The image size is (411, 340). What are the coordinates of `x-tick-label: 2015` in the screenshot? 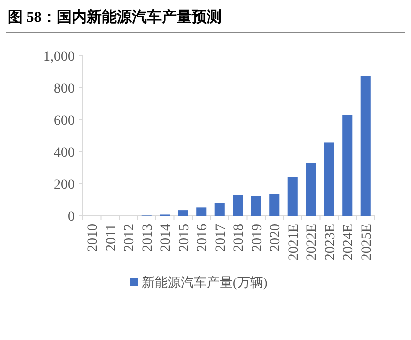 It's located at (184, 238).